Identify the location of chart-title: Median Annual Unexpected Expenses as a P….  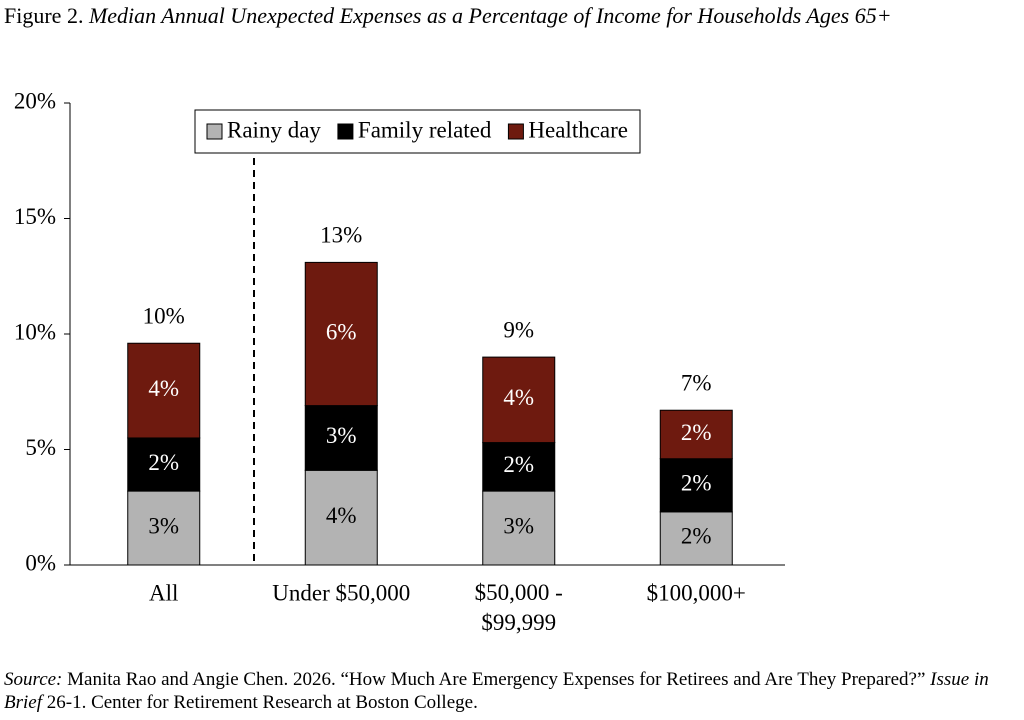
(490, 15).